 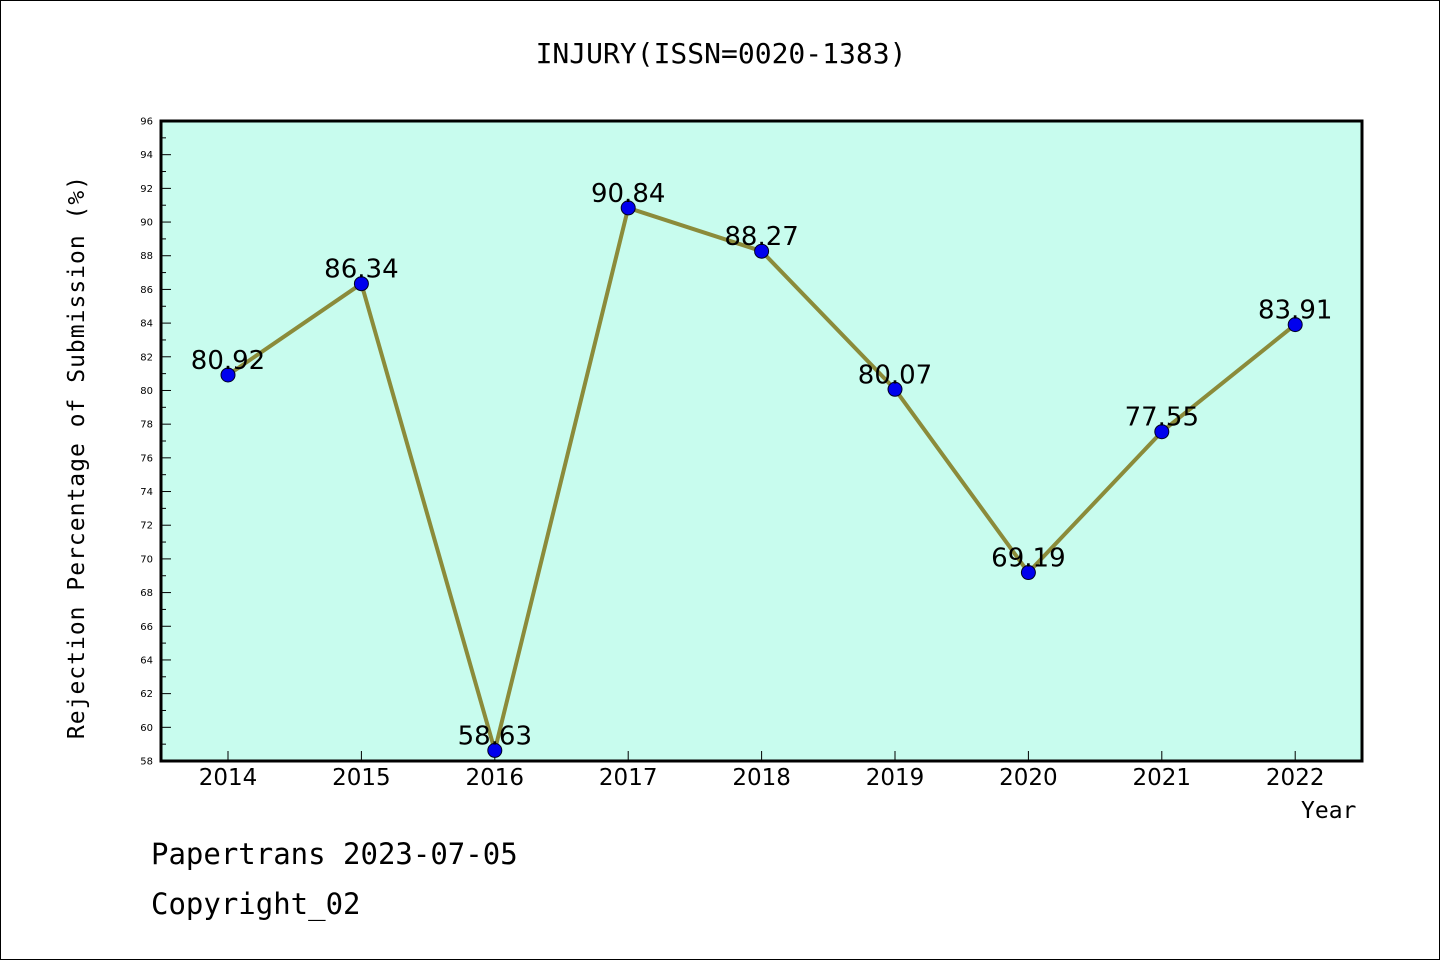 I want to click on footer-date: Papertrans 2023-07-05, so click(x=334, y=854).